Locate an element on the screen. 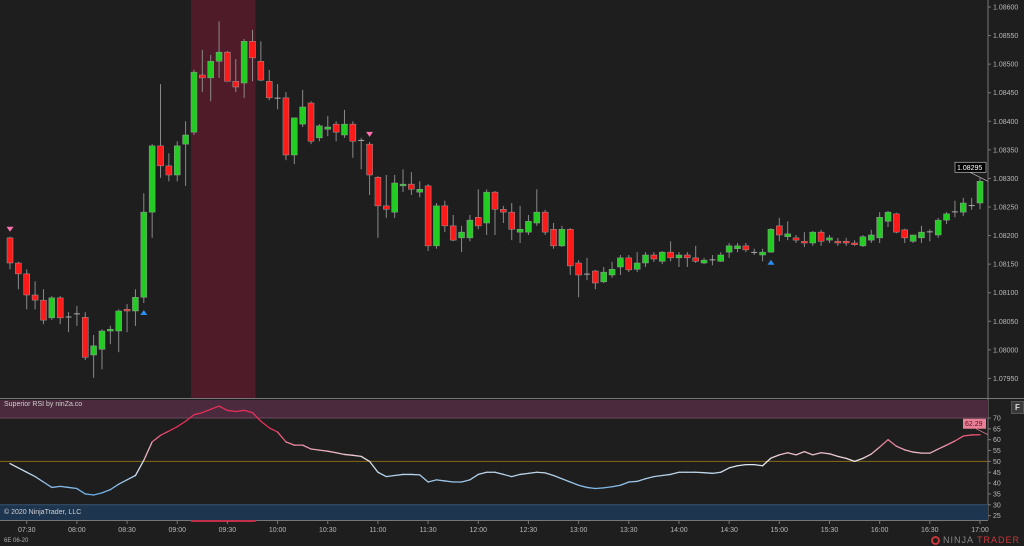  price-tick-label: 1.08550 is located at coordinates (1005, 36).